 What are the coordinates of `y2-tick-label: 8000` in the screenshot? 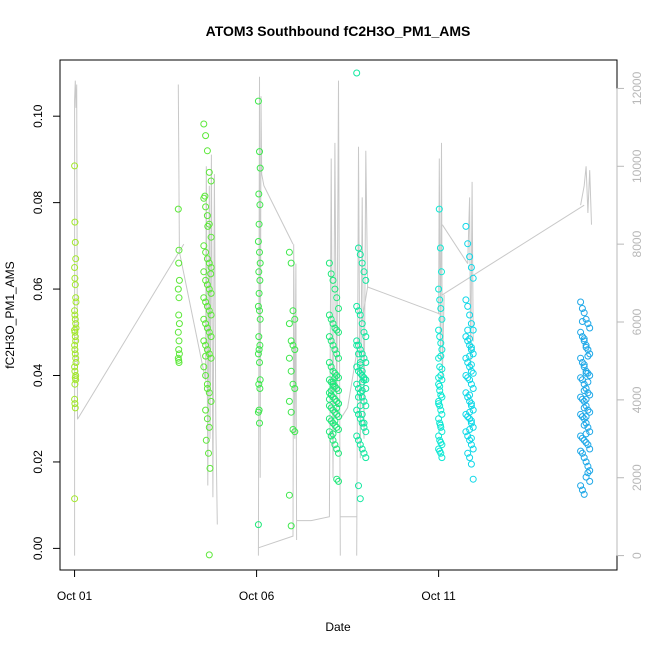 It's located at (637, 243).